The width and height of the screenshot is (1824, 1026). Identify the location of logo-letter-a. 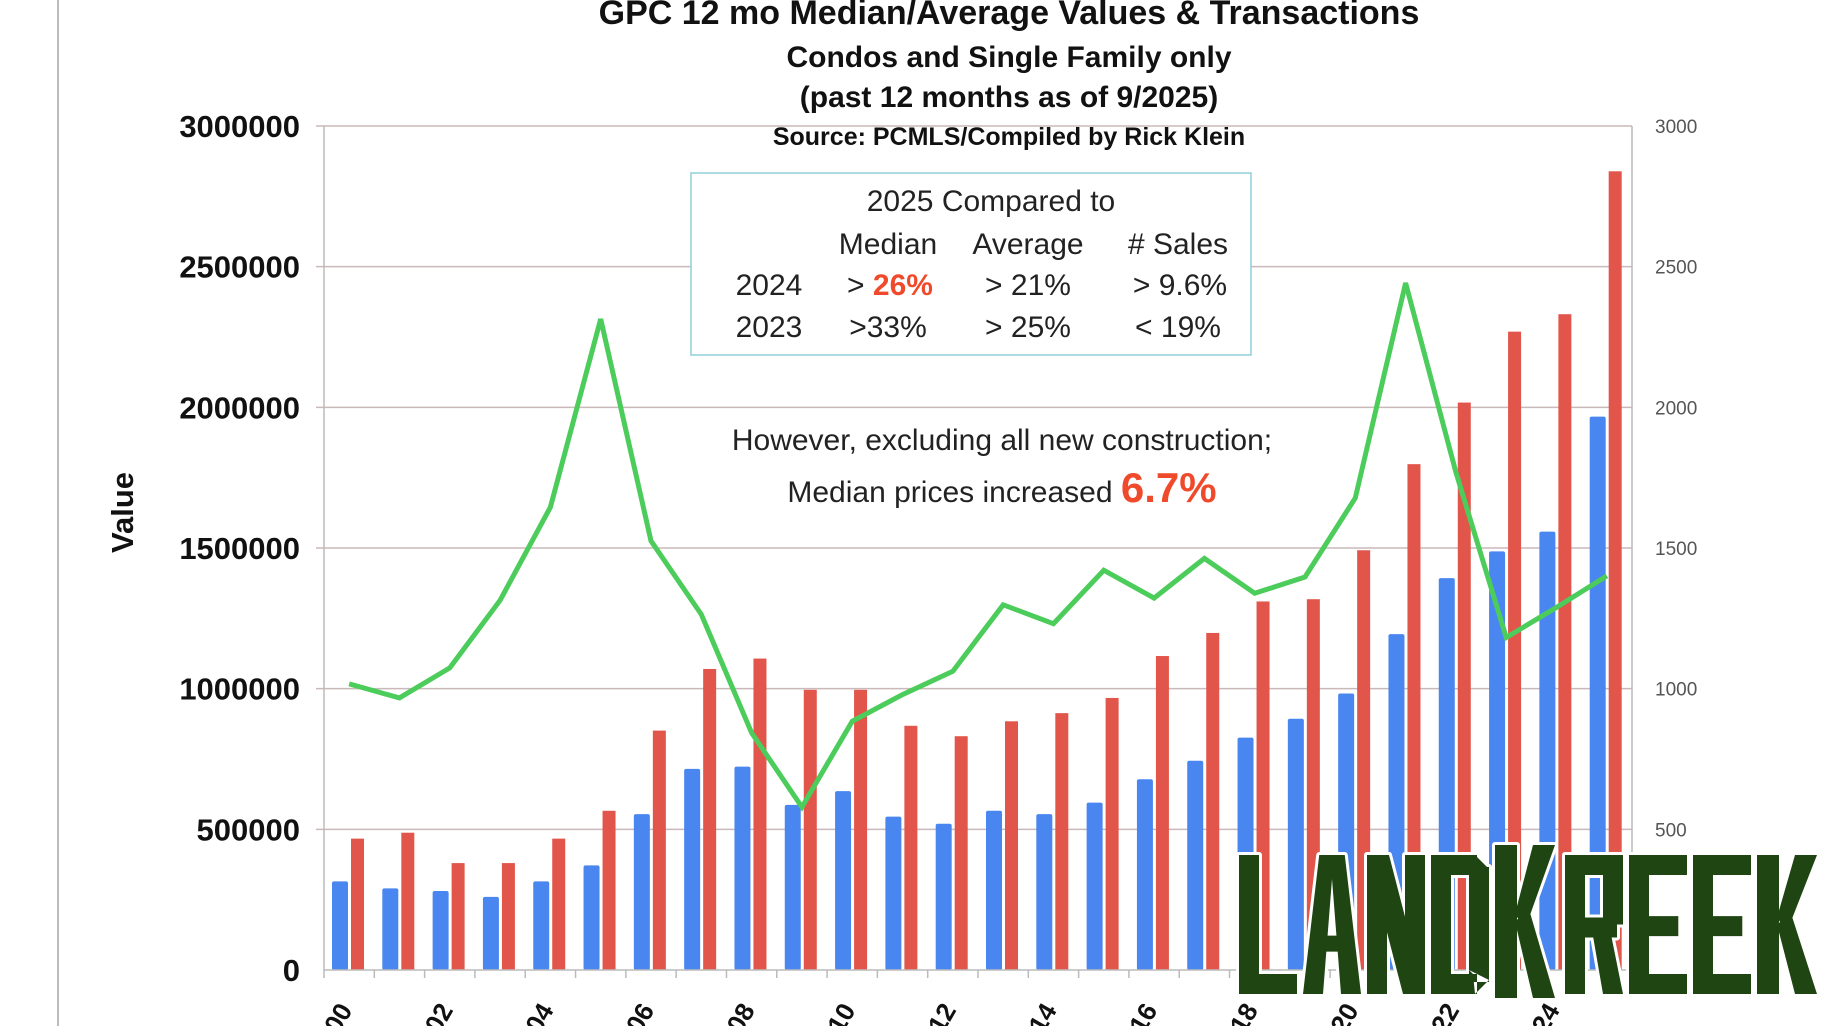
(1332, 924).